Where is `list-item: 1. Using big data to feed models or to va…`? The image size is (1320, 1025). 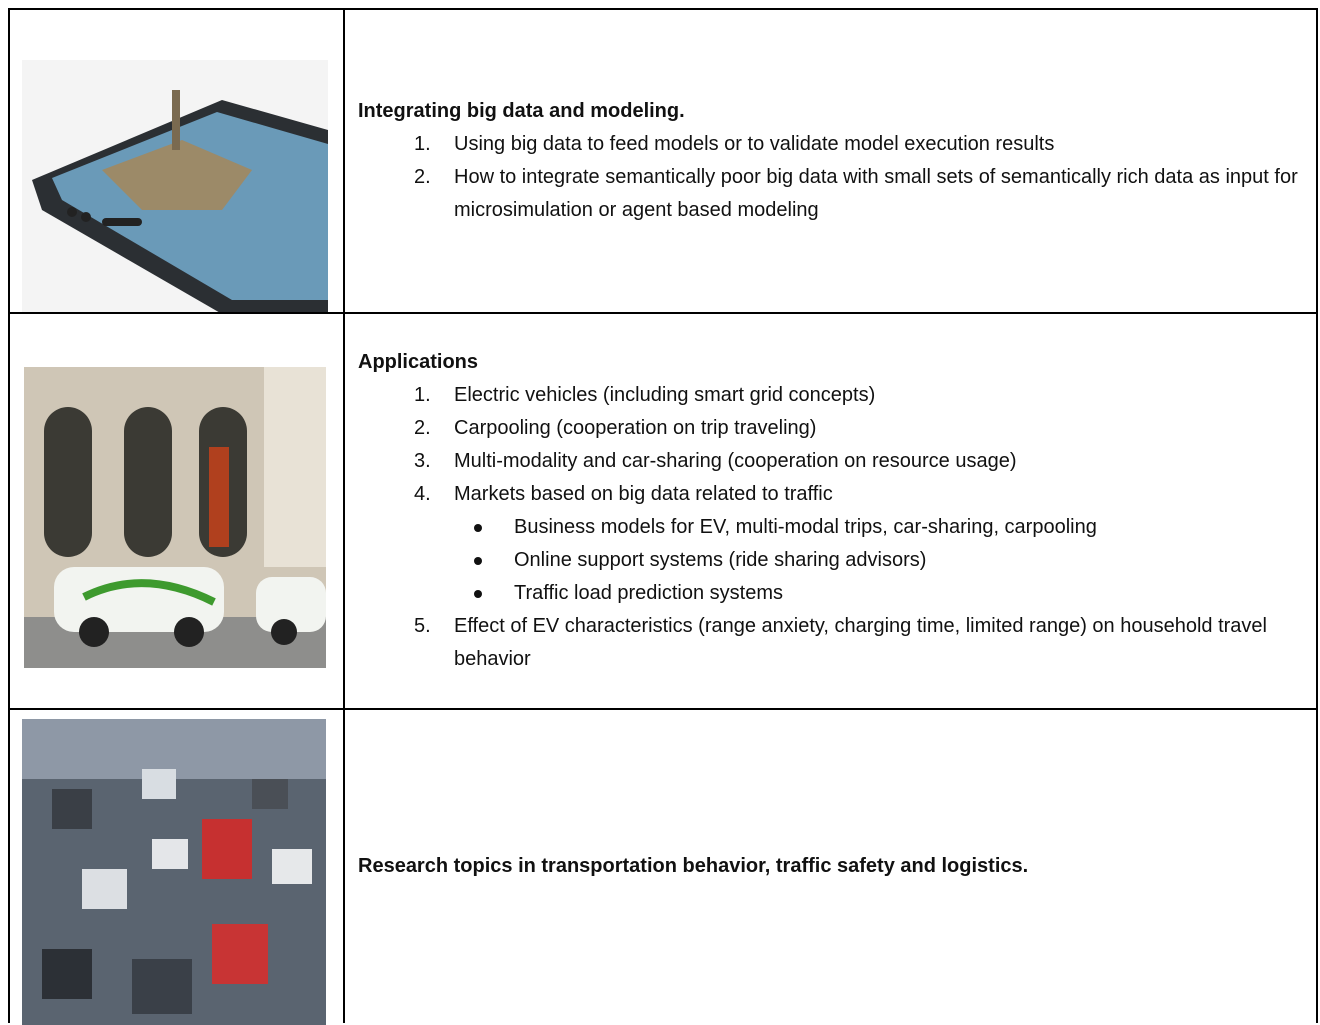 list-item: 1. Using big data to feed models or to va… is located at coordinates (835, 144).